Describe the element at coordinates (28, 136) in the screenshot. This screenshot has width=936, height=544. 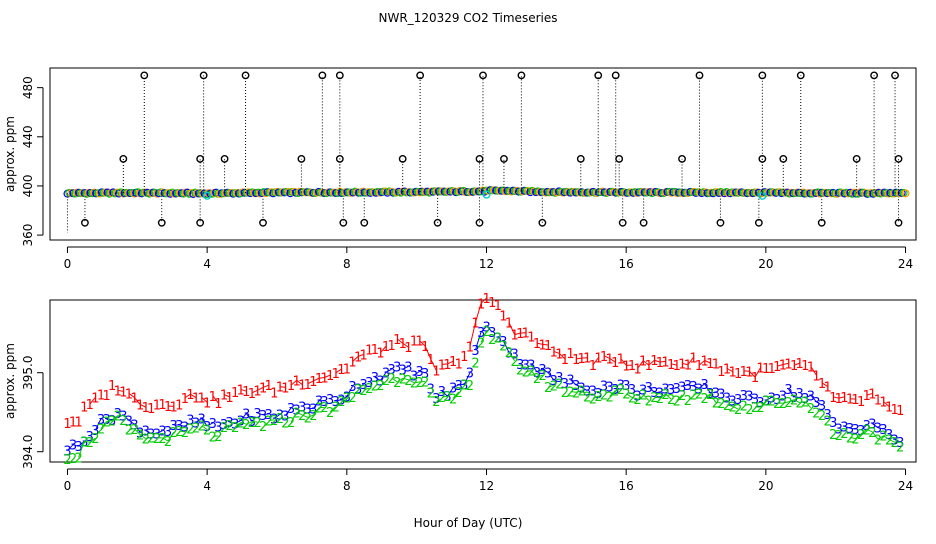
I see `y-tick-label: 440` at that location.